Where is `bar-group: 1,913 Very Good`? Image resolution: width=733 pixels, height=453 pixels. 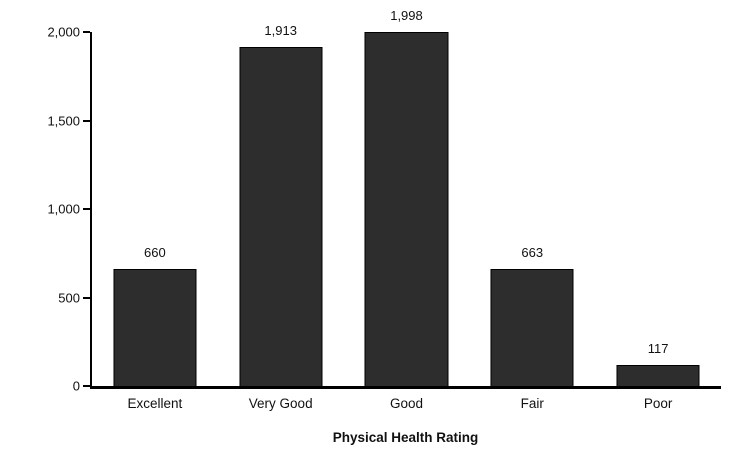
bar-group: 1,913 Very Good is located at coordinates (281, 217).